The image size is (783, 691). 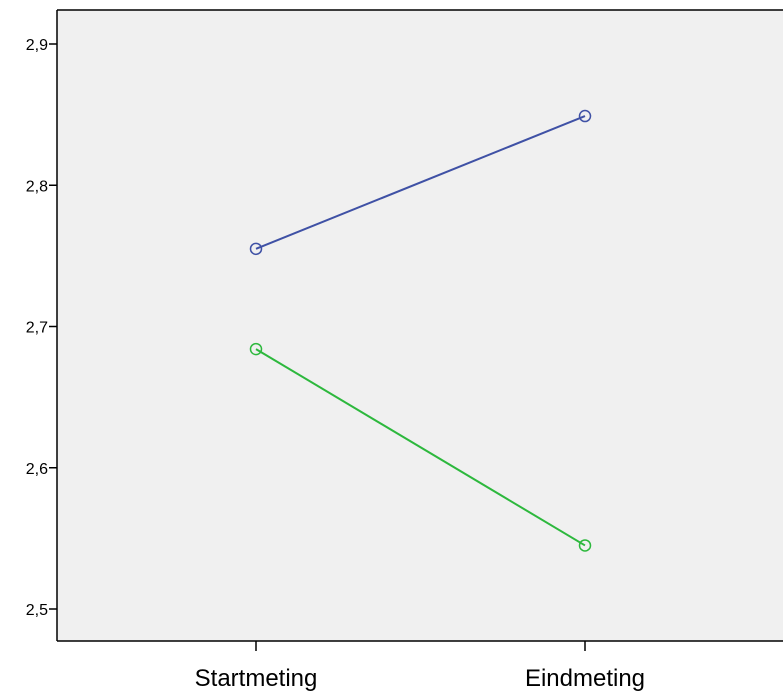 What do you see at coordinates (37, 610) in the screenshot?
I see `y-tick-label: 2,5` at bounding box center [37, 610].